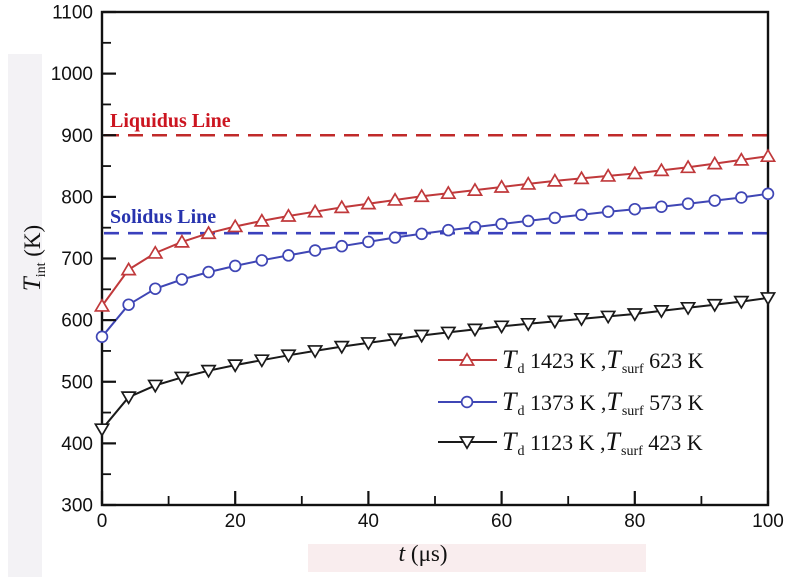  What do you see at coordinates (501, 521) in the screenshot?
I see `x-tick-label: 60` at bounding box center [501, 521].